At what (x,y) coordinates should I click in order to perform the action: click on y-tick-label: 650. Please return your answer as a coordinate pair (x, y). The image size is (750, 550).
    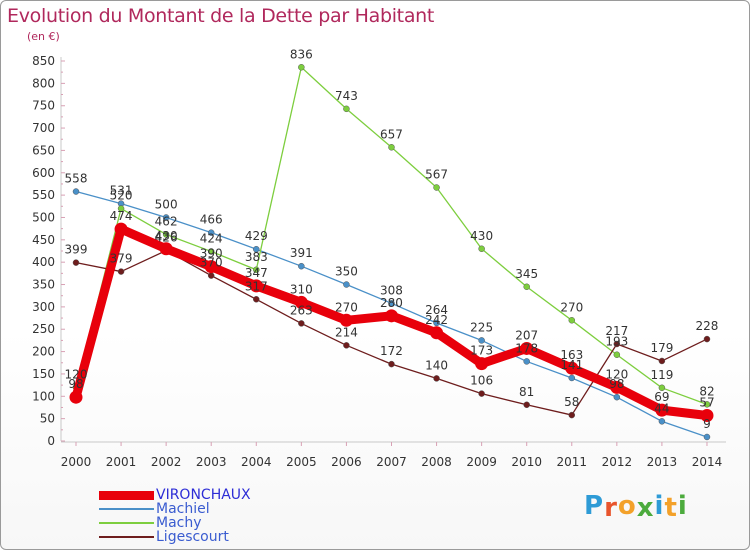
    Looking at the image, I should click on (43, 150).